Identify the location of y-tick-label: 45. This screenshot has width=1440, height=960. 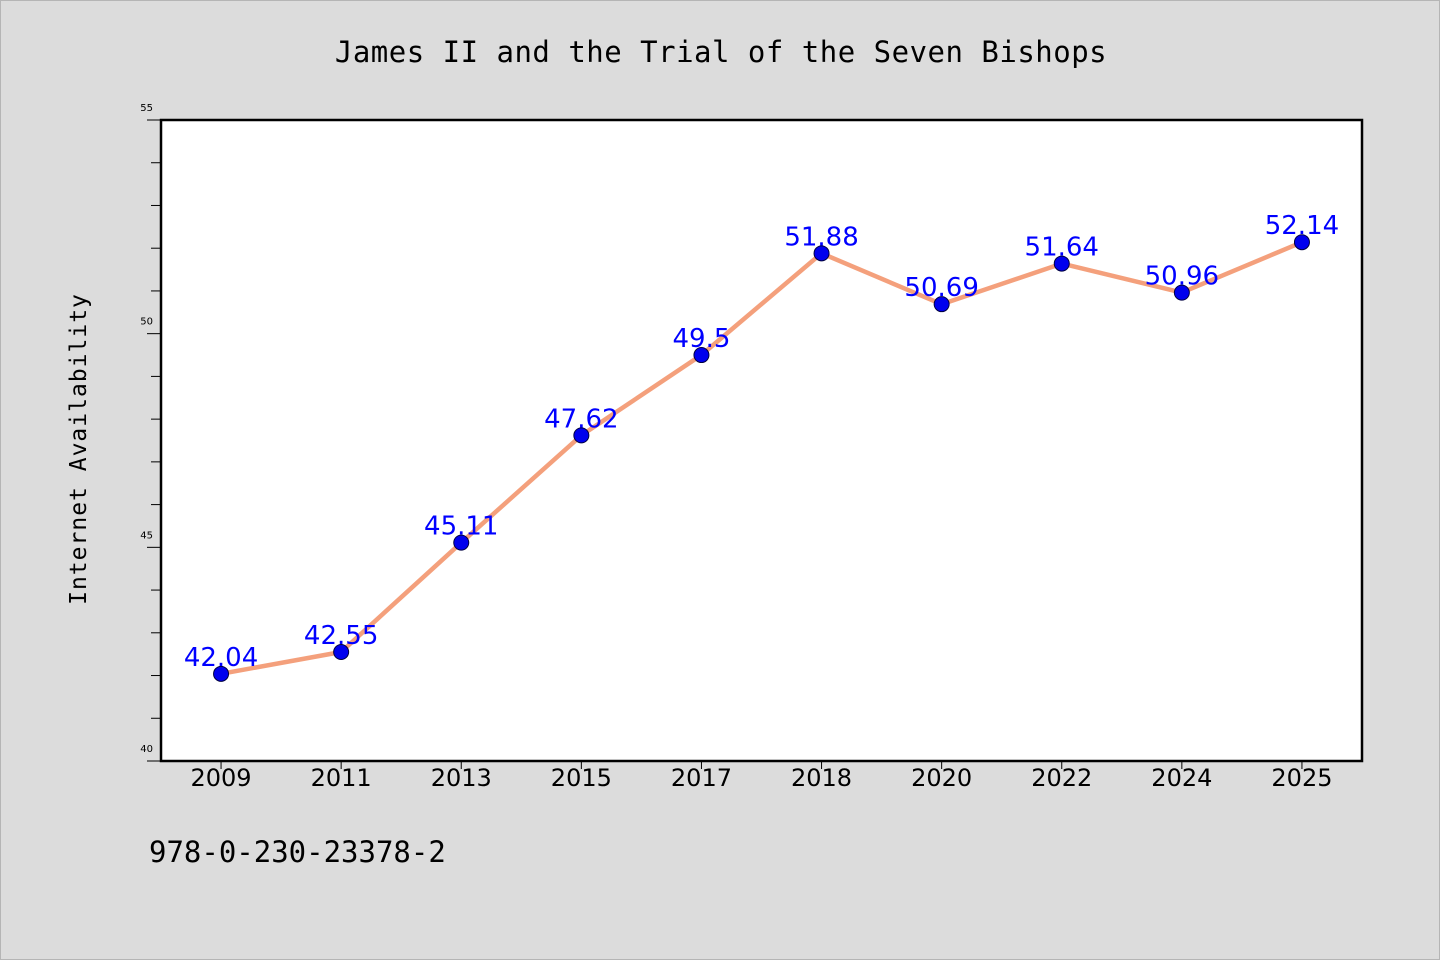
(146, 535).